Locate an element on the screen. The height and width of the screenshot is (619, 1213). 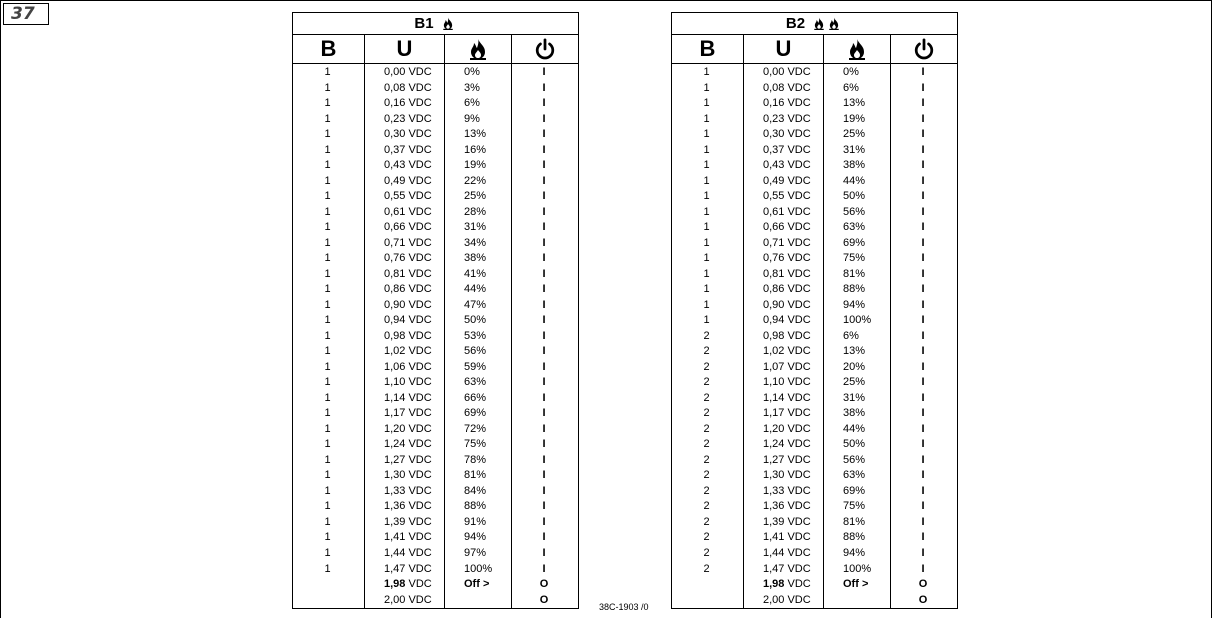
voltage-cell: 0,43 VDC is located at coordinates (787, 165).